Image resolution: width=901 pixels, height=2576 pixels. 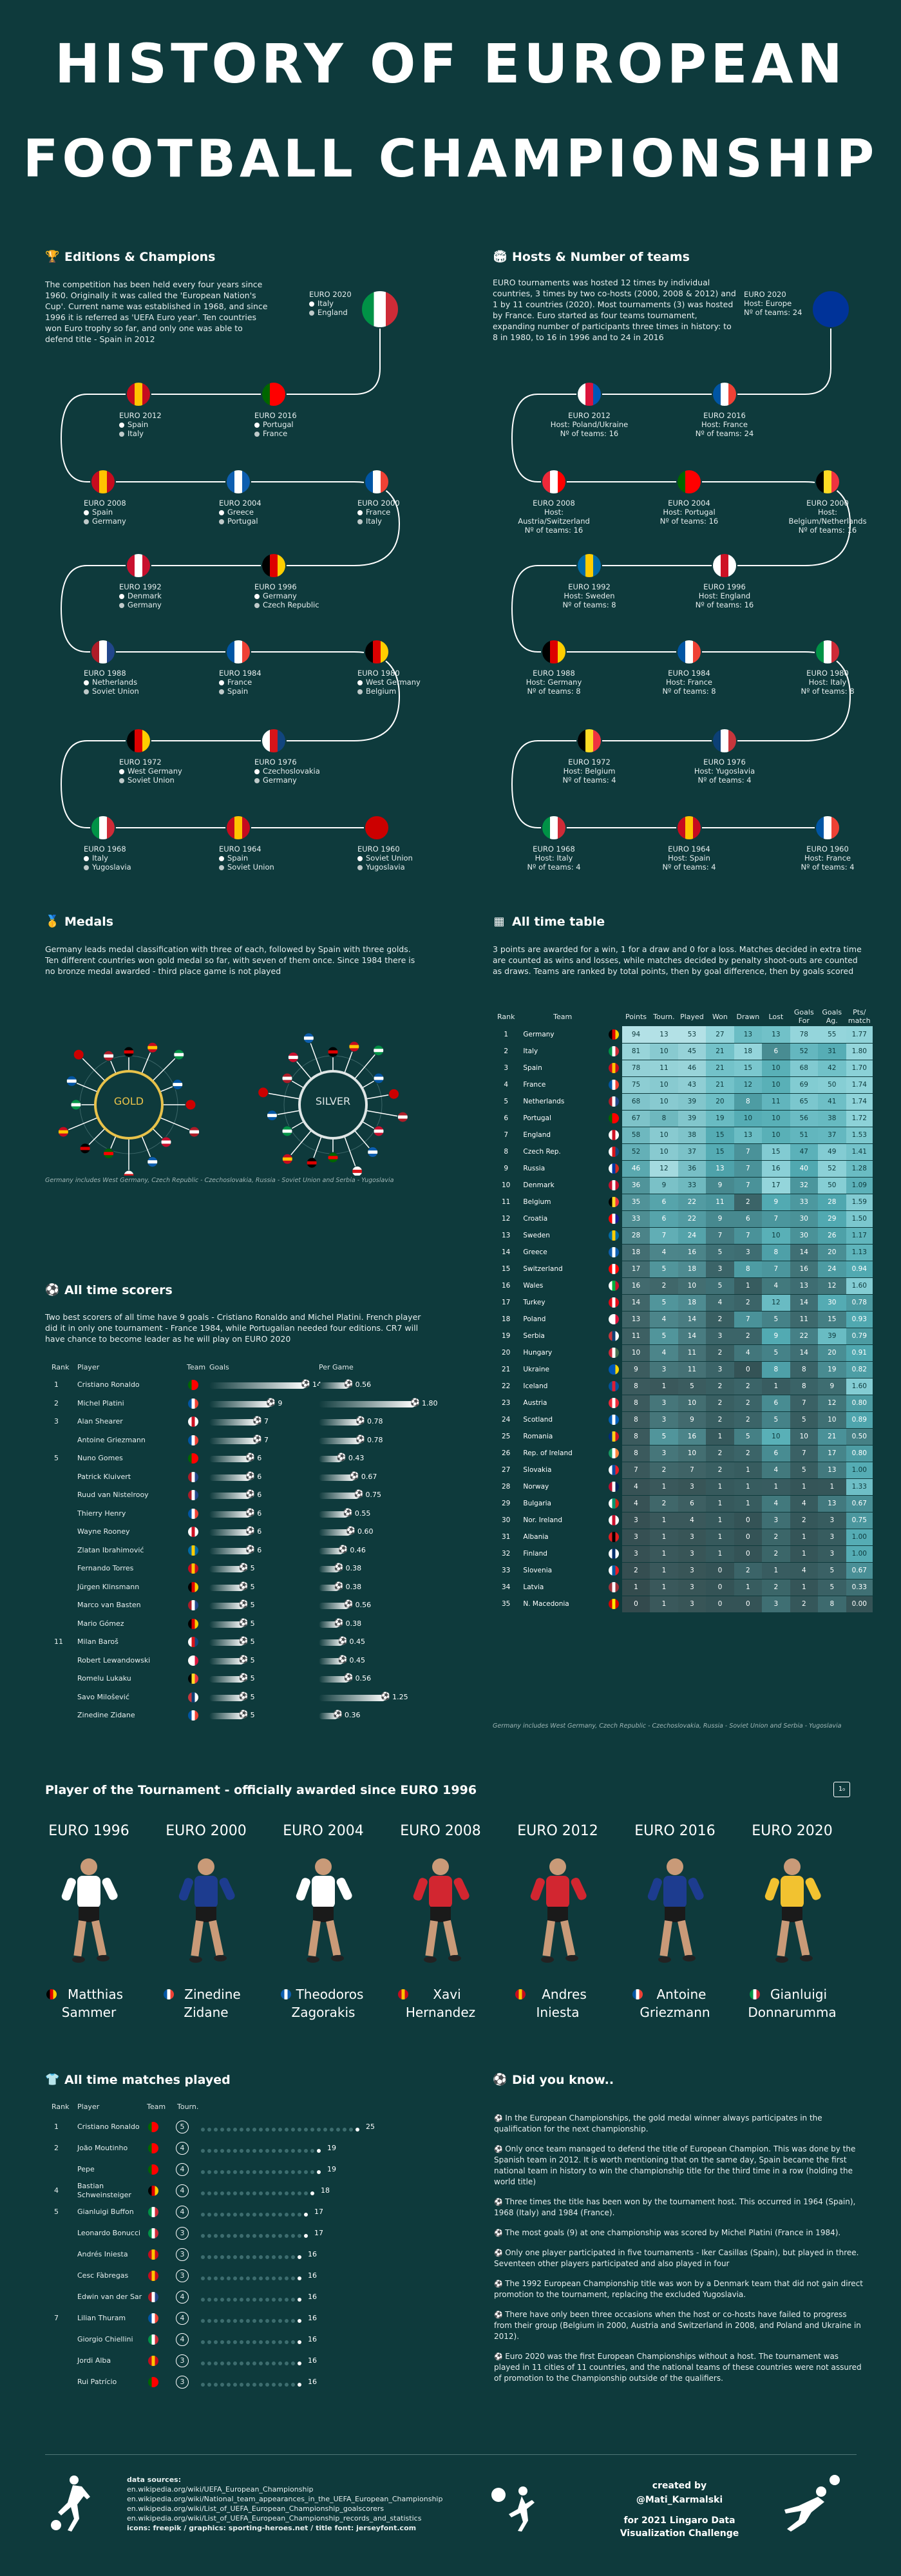 I want to click on scorer-row: Savo Milošević ⚽ 5 ⚽ 1.25, so click(x=245, y=1697).